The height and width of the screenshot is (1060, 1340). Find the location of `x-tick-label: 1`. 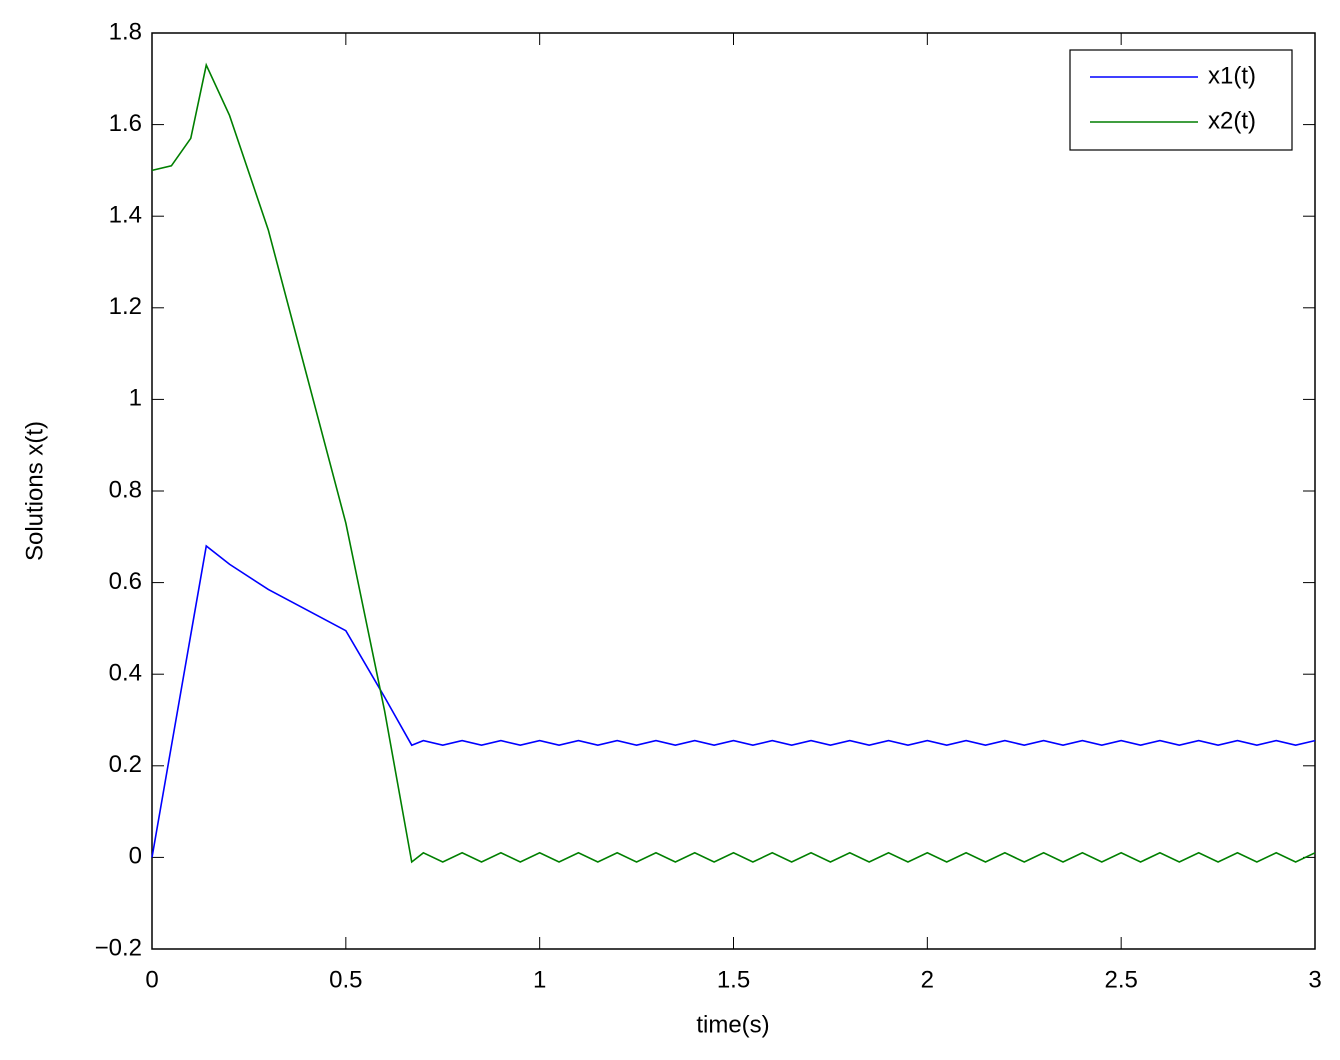

x-tick-label: 1 is located at coordinates (539, 979).